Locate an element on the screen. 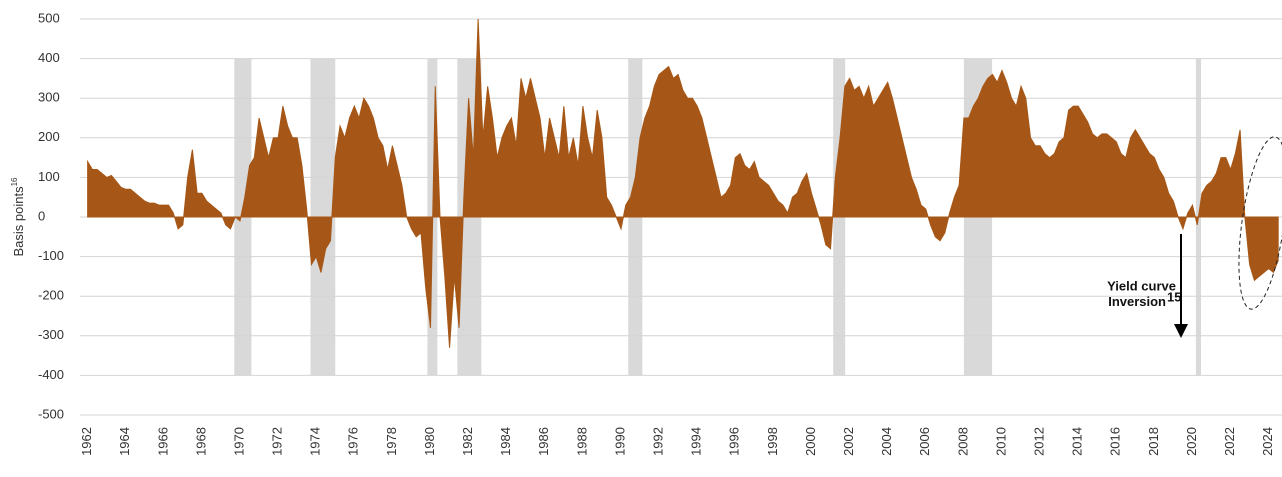  x-tick-label: 2010 is located at coordinates (1000, 441).